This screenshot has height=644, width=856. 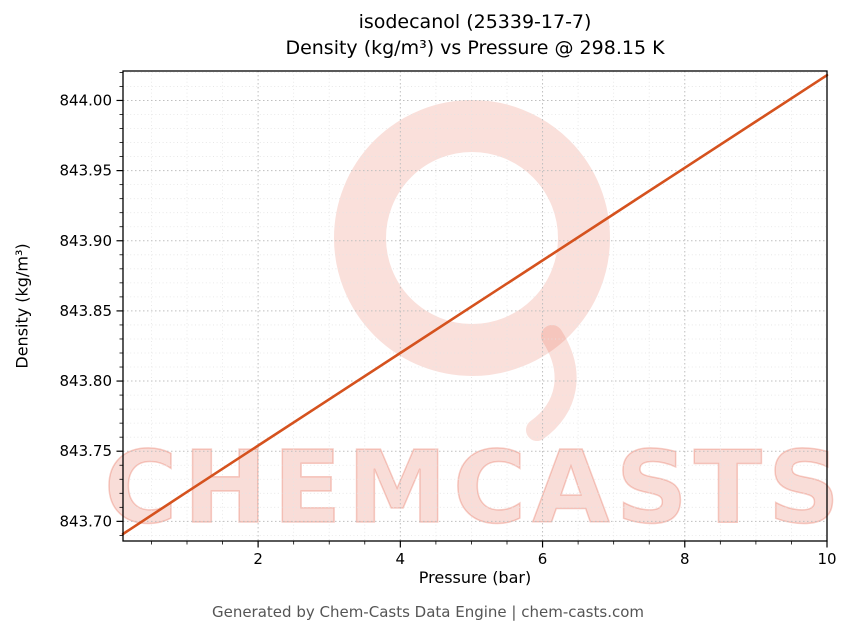 What do you see at coordinates (551, 383) in the screenshot?
I see `watermark-ring-tail` at bounding box center [551, 383].